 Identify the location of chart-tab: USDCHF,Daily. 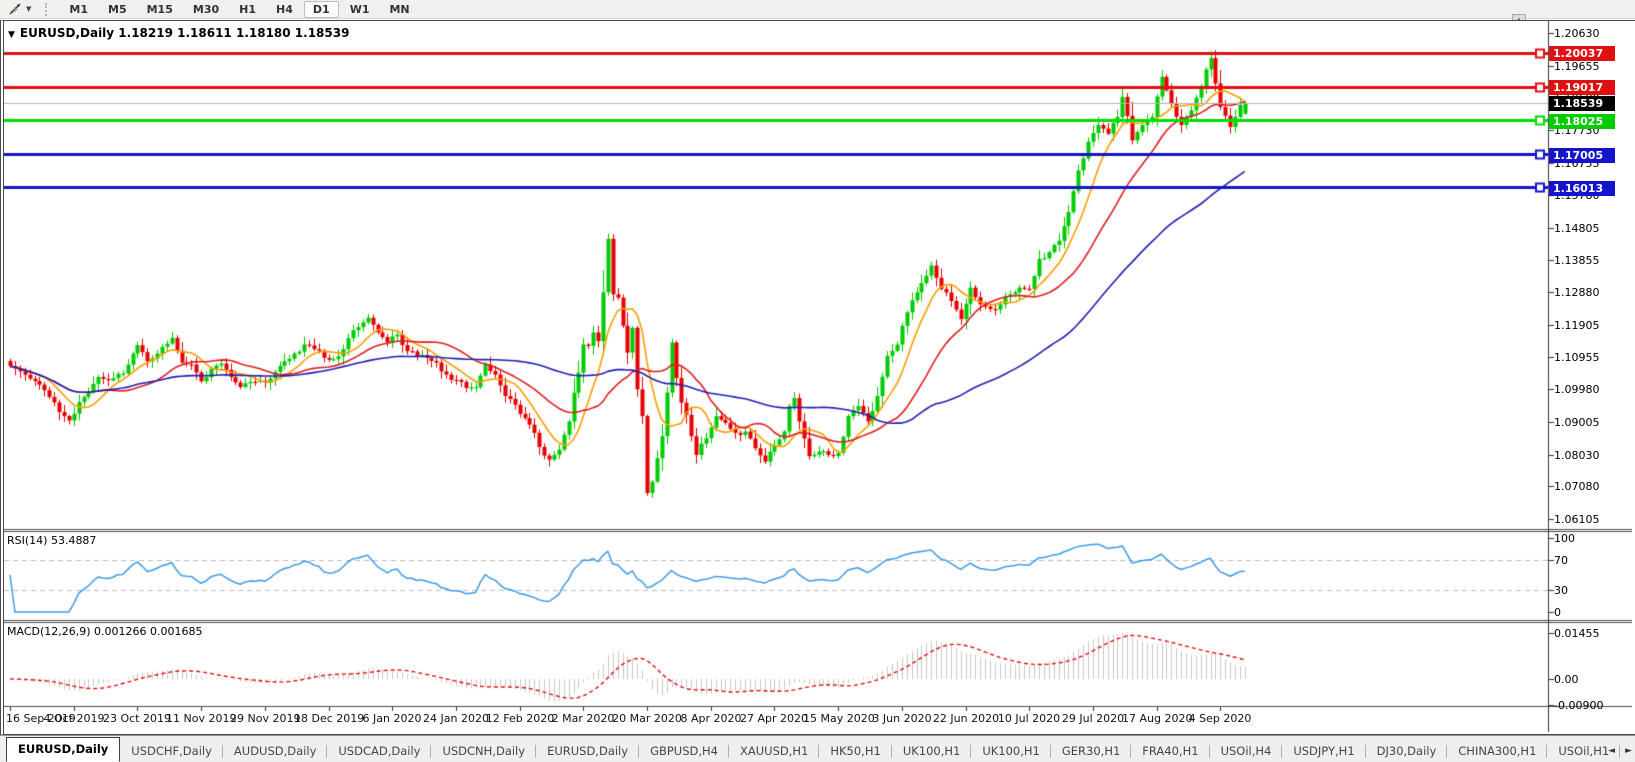
(171, 751).